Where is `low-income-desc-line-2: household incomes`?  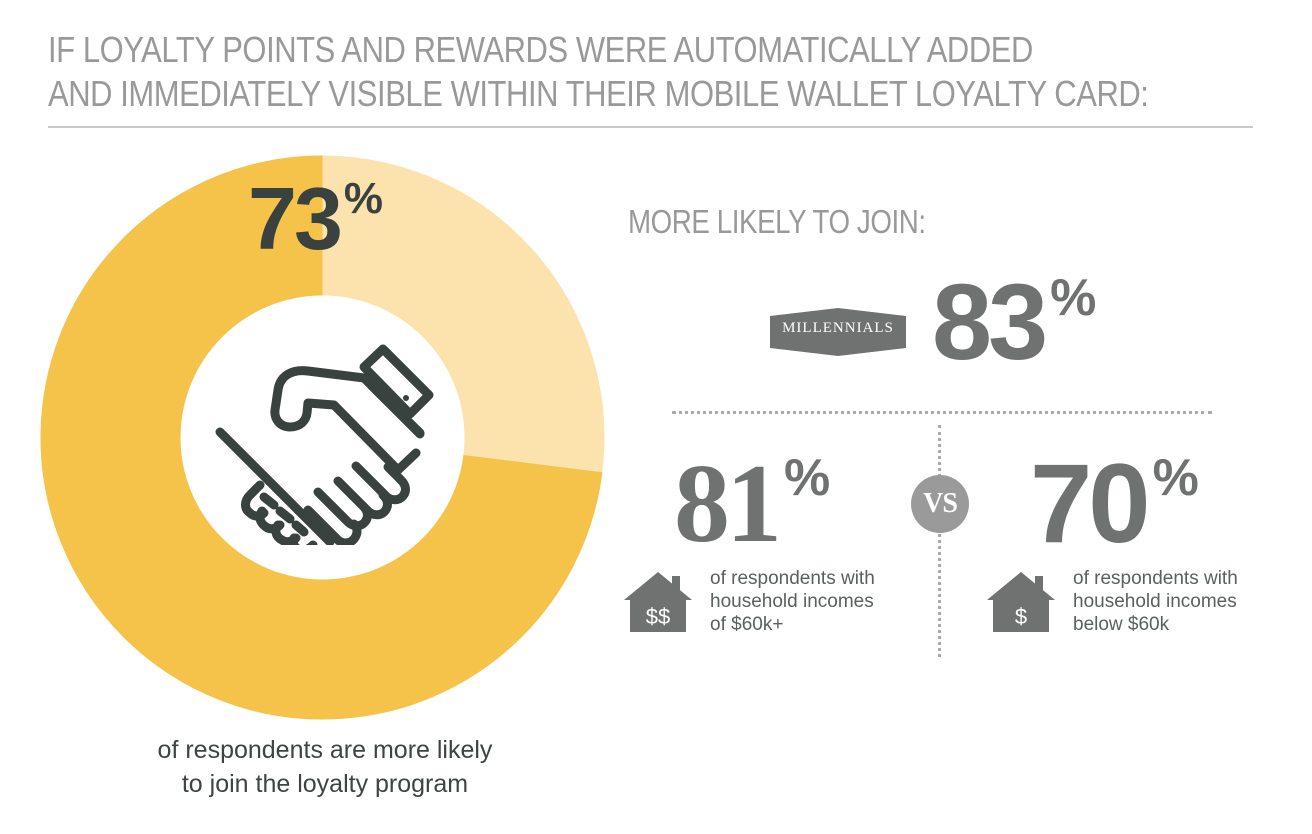
low-income-desc-line-2: household incomes is located at coordinates (1155, 601).